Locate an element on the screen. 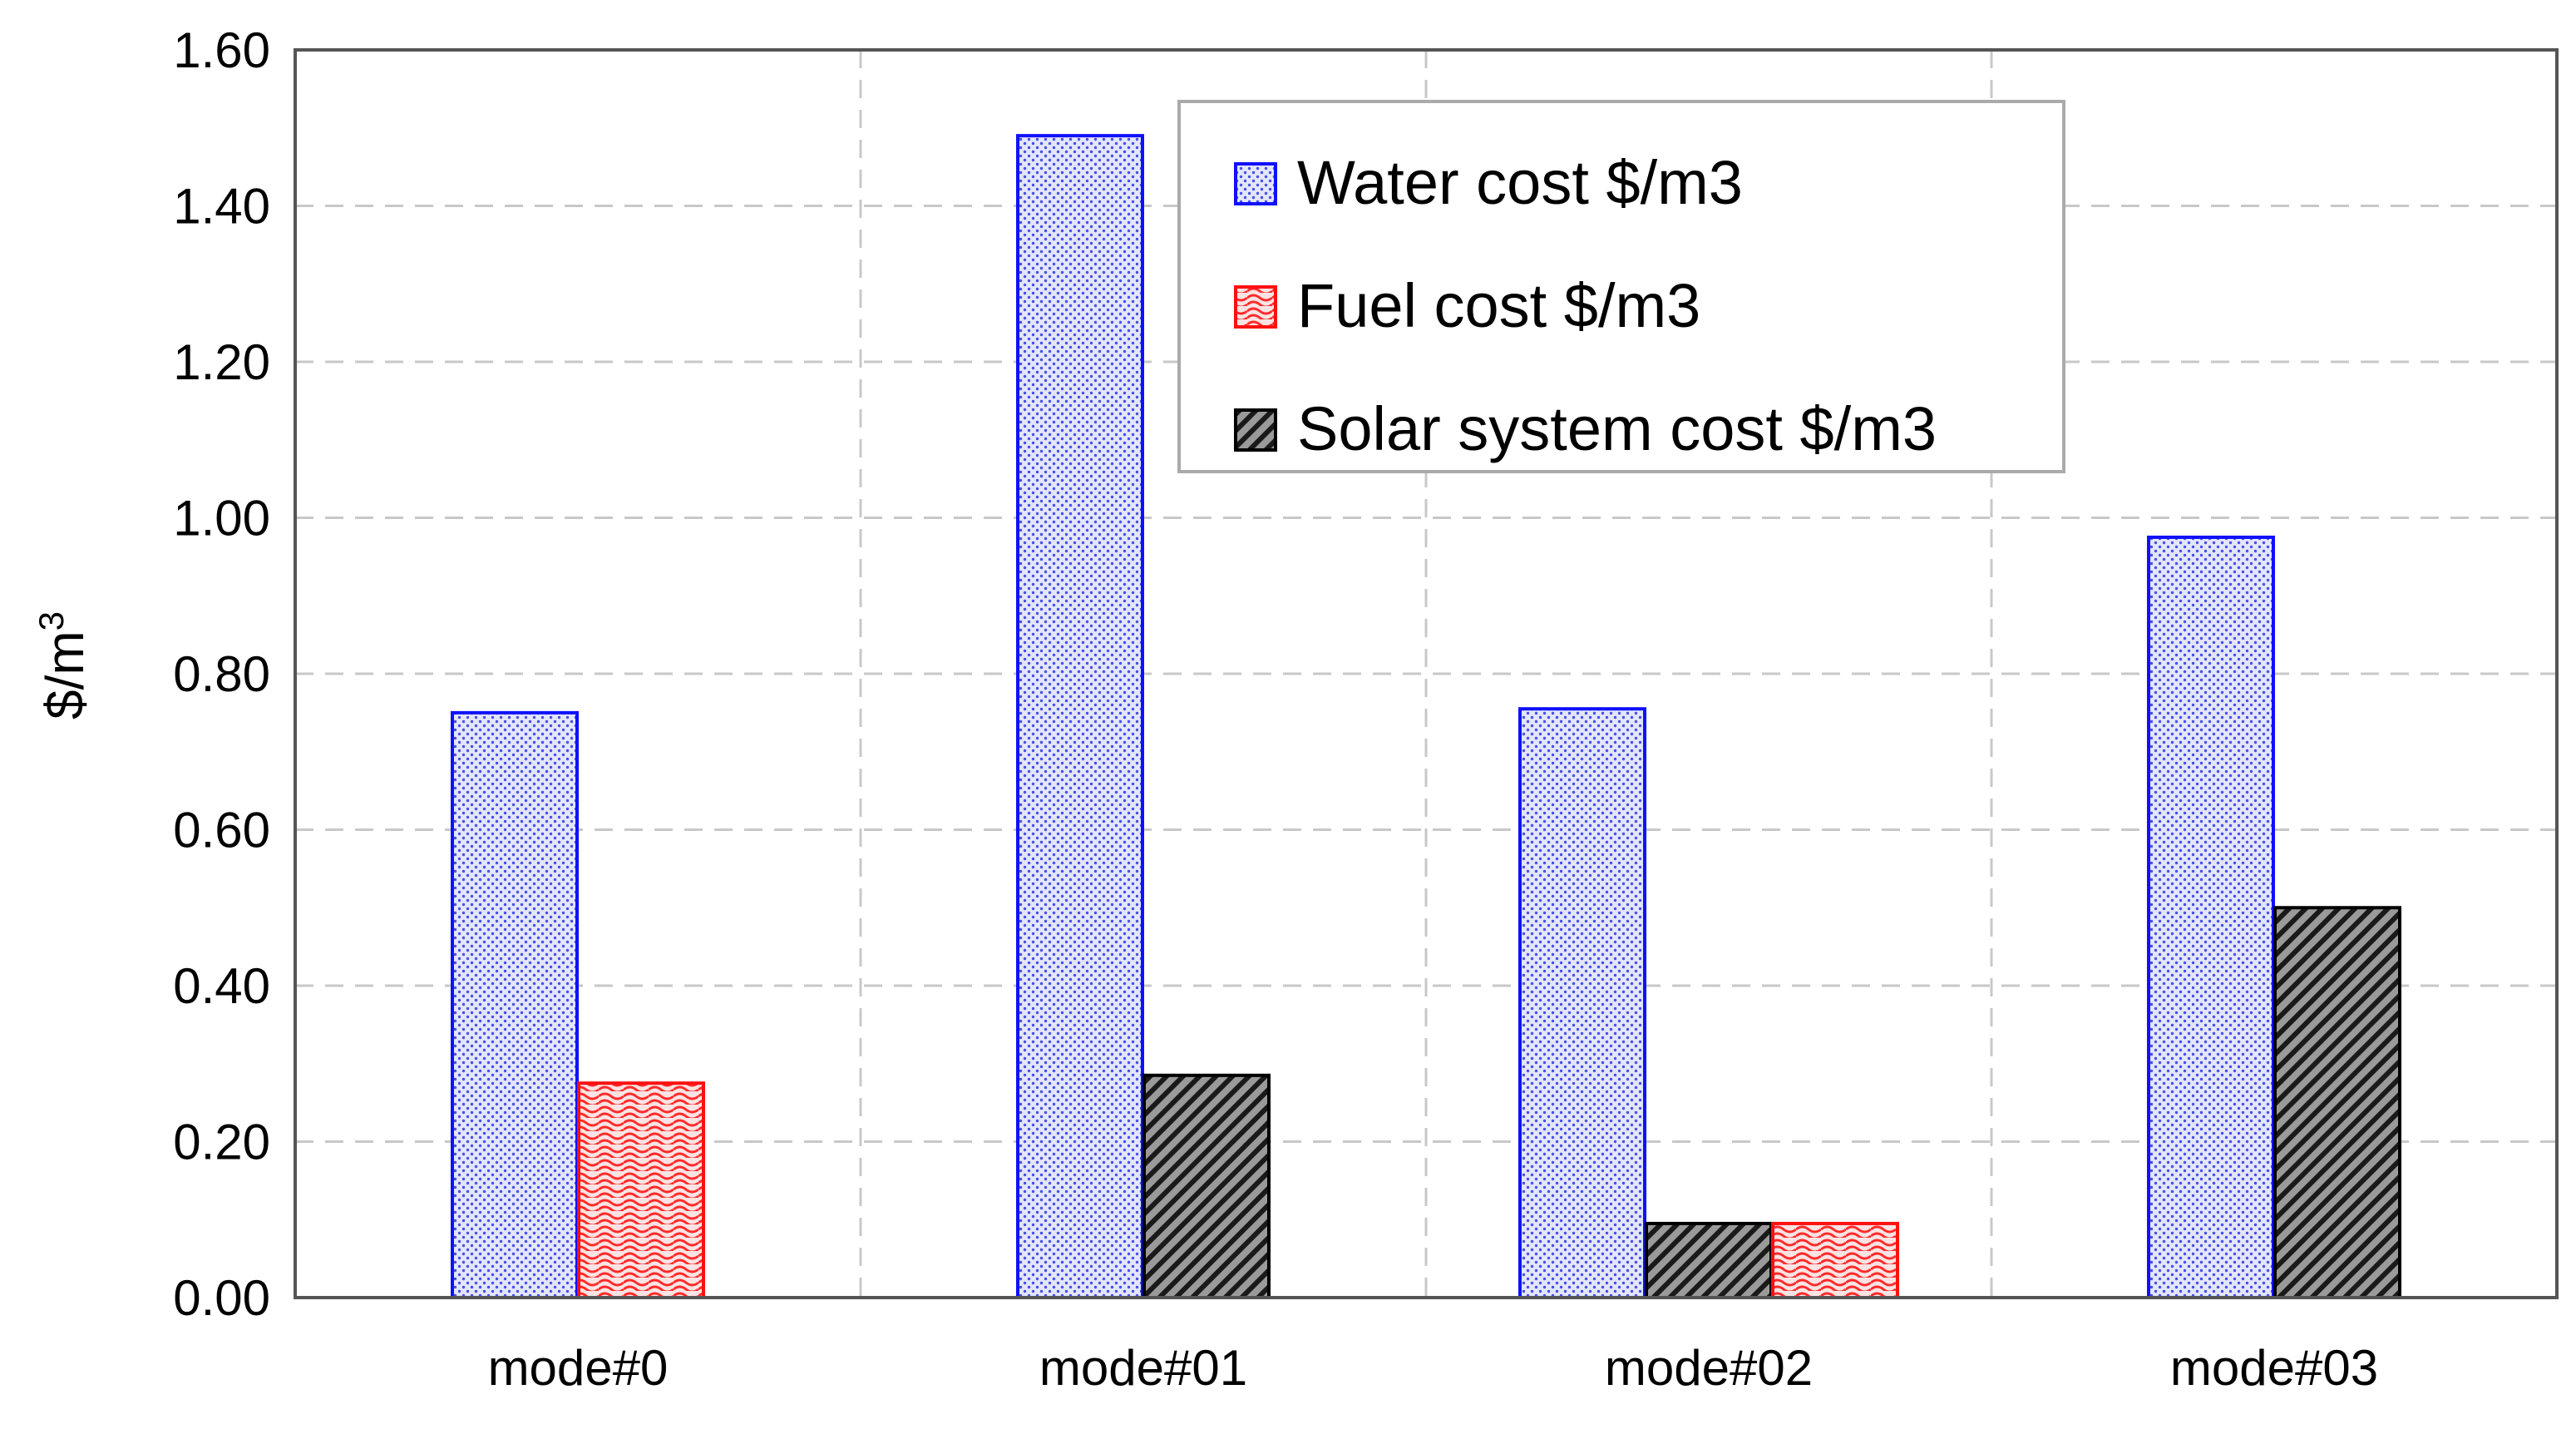  x-tick-label: mode#0 is located at coordinates (578, 1368).